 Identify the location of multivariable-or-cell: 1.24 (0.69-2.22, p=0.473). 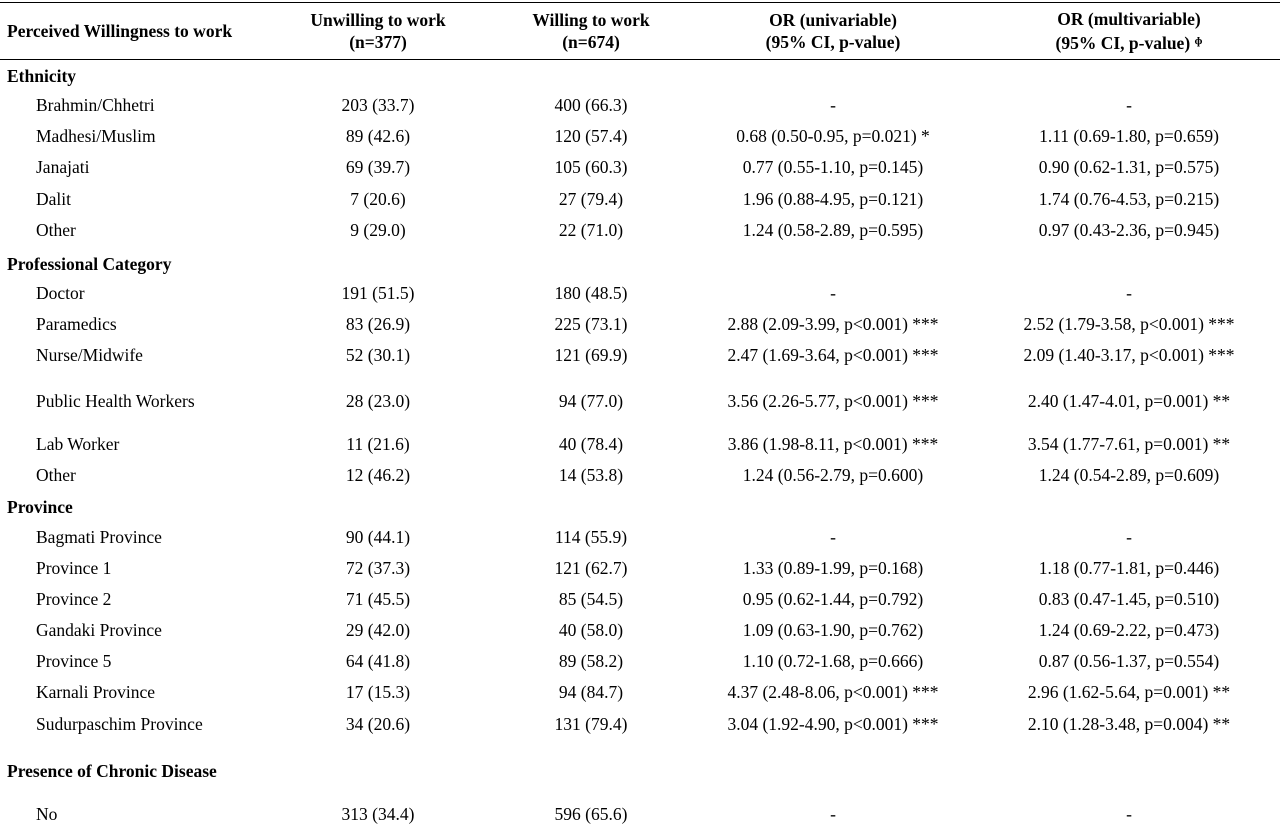
(1129, 630).